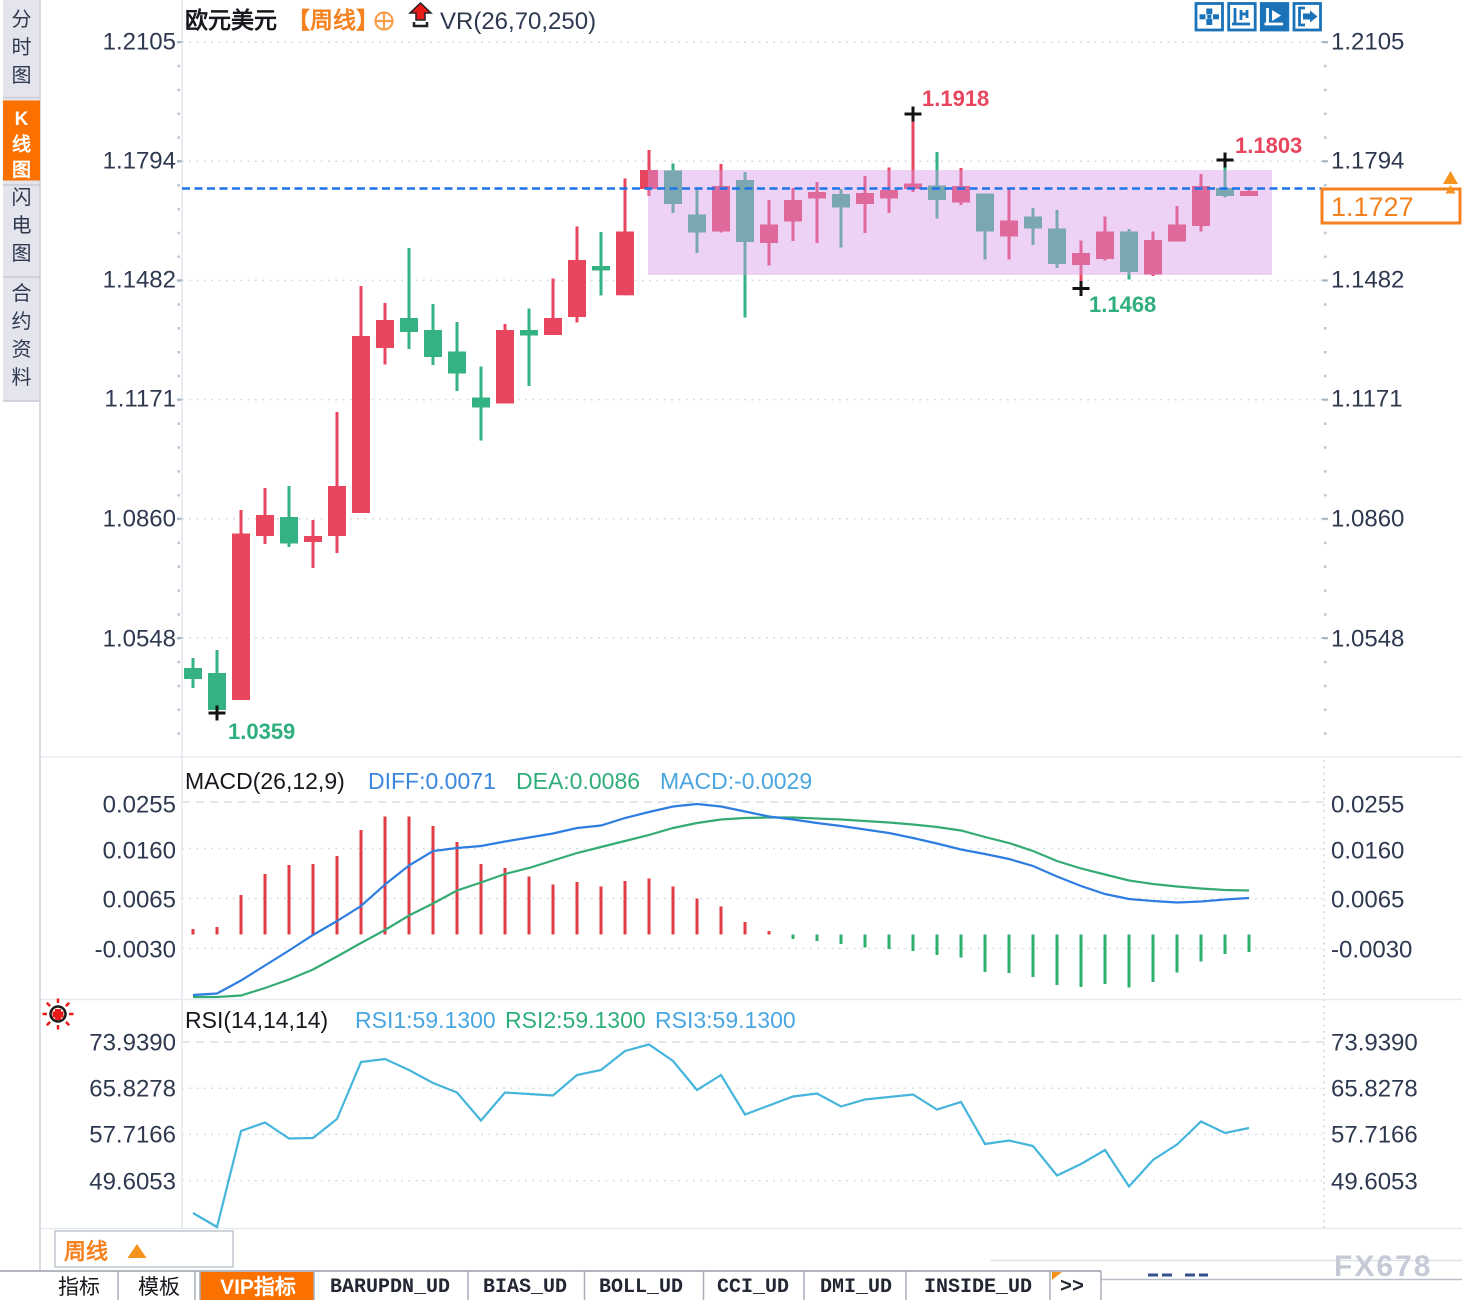  Describe the element at coordinates (955, 98) in the screenshot. I see `svg-text: 1.1918` at that location.